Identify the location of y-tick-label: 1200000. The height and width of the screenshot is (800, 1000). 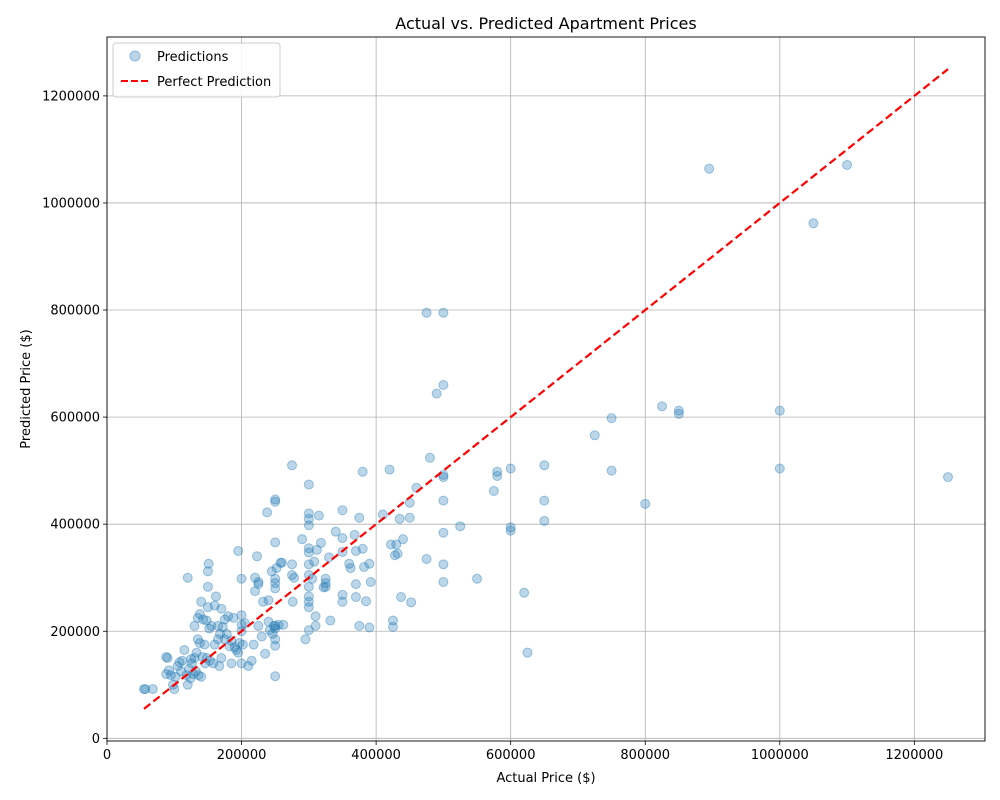
(71, 96).